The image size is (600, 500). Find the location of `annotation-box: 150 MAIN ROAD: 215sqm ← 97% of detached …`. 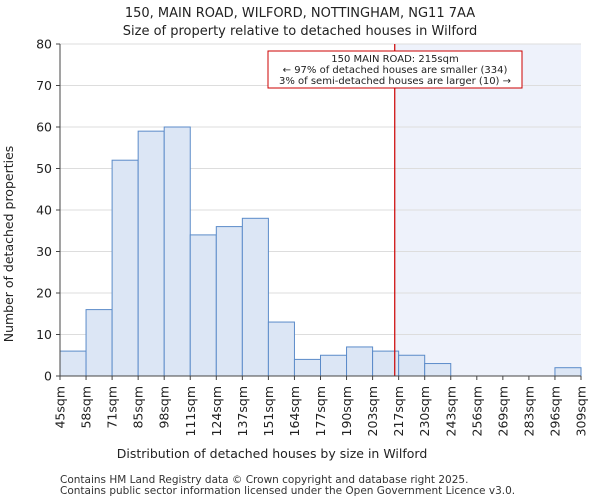

annotation-box: 150 MAIN ROAD: 215sqm ← 97% of detached … is located at coordinates (395, 69).